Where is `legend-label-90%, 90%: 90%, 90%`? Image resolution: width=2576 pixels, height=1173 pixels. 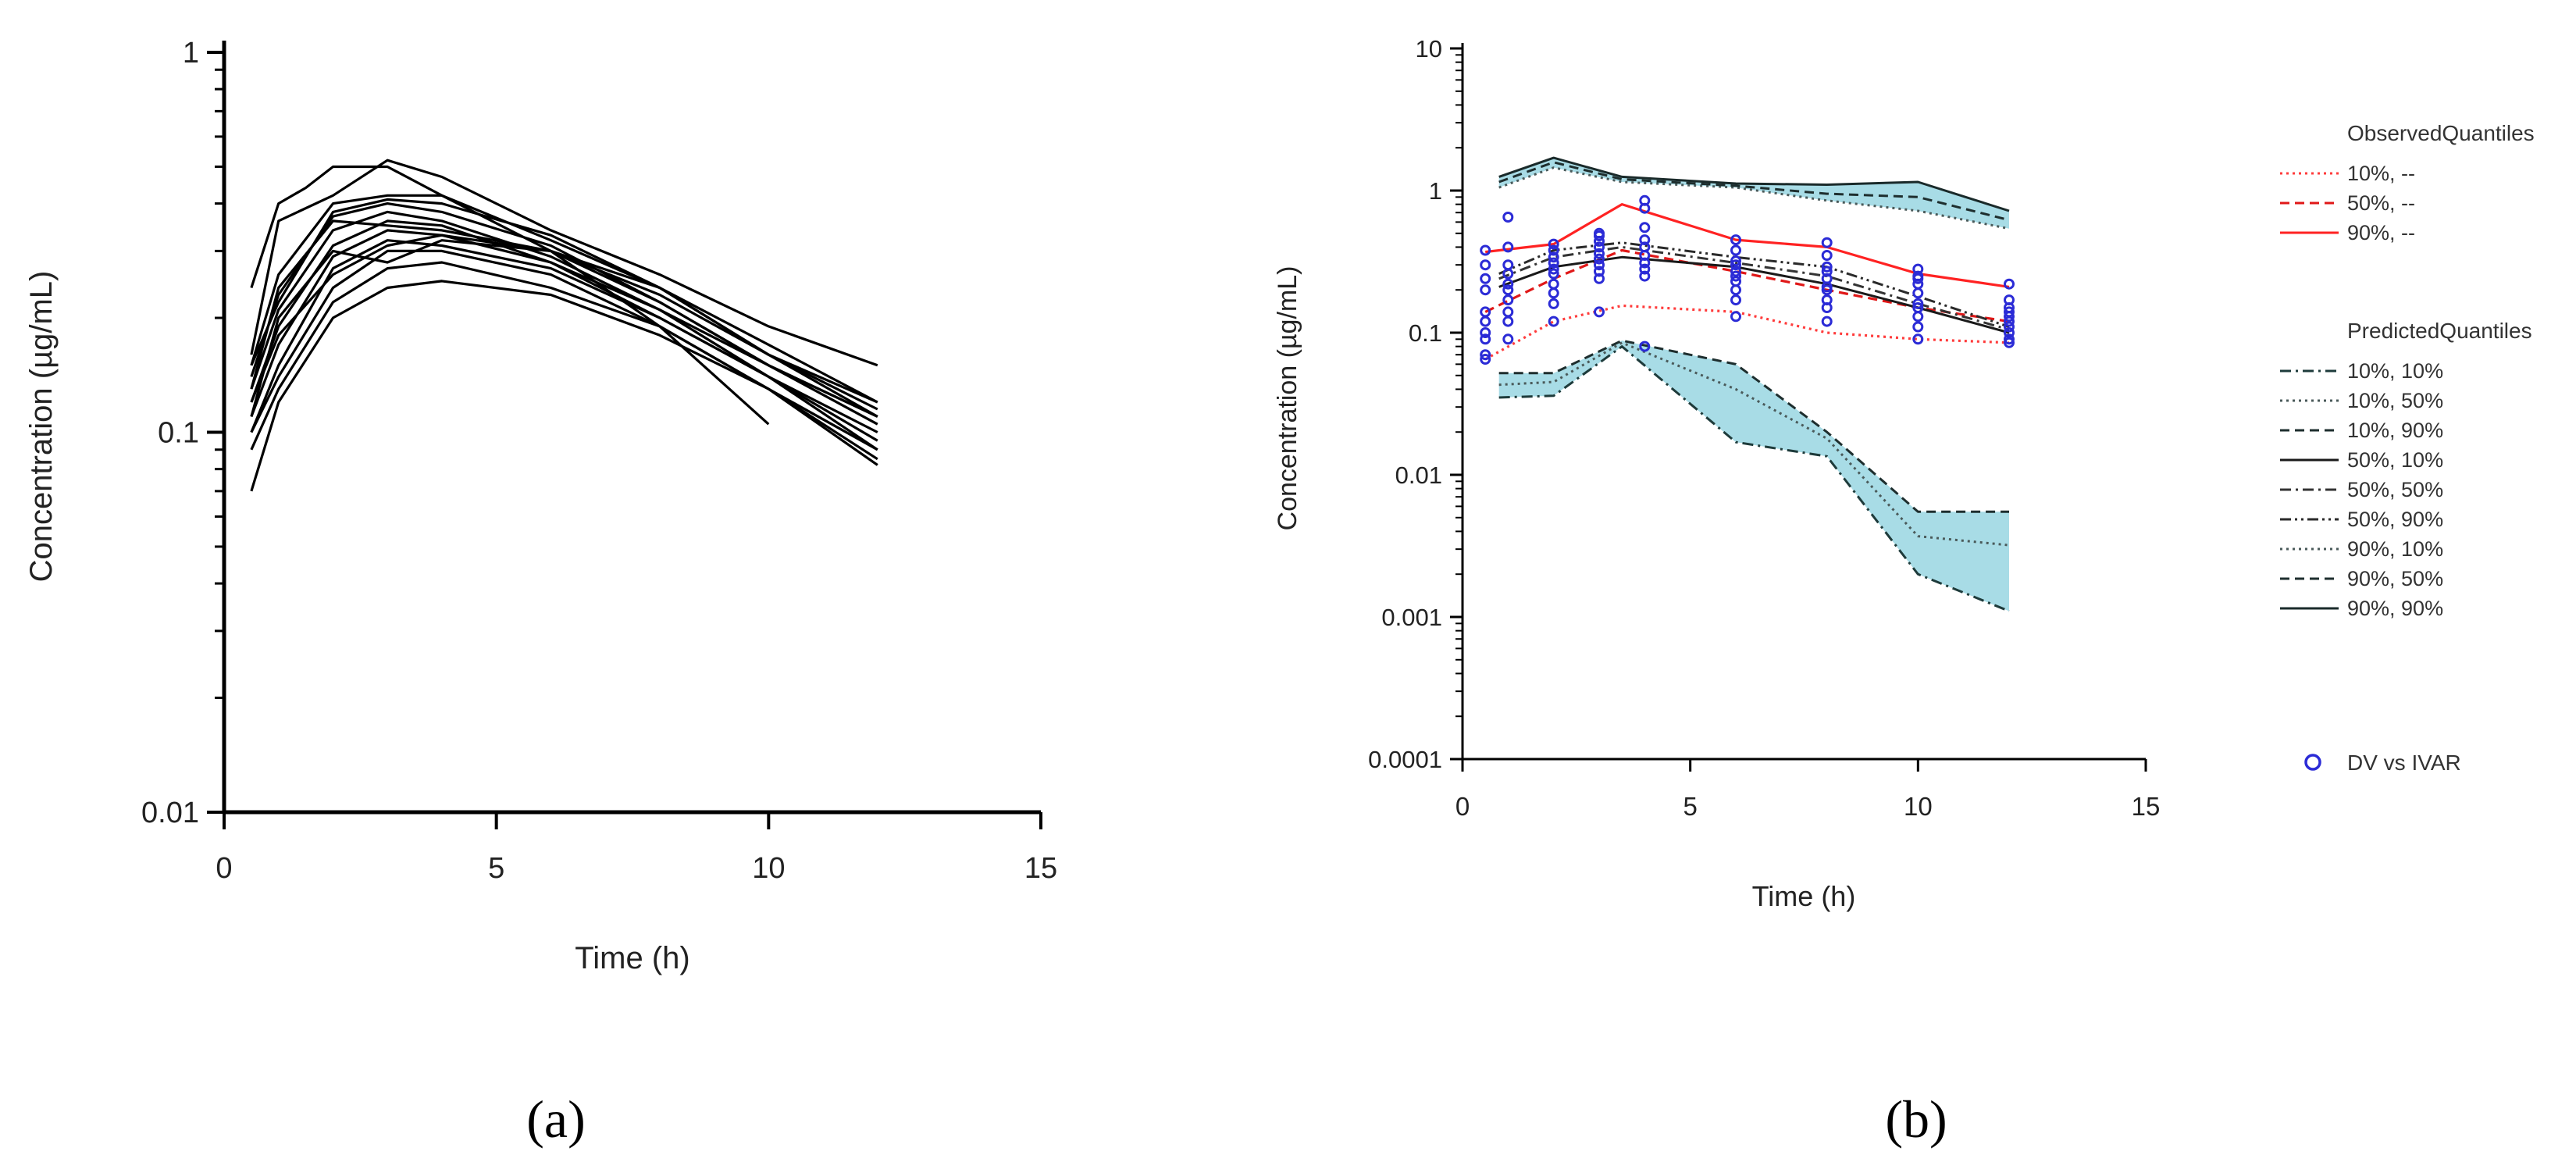 legend-label-90%, 90%: 90%, 90% is located at coordinates (2395, 608).